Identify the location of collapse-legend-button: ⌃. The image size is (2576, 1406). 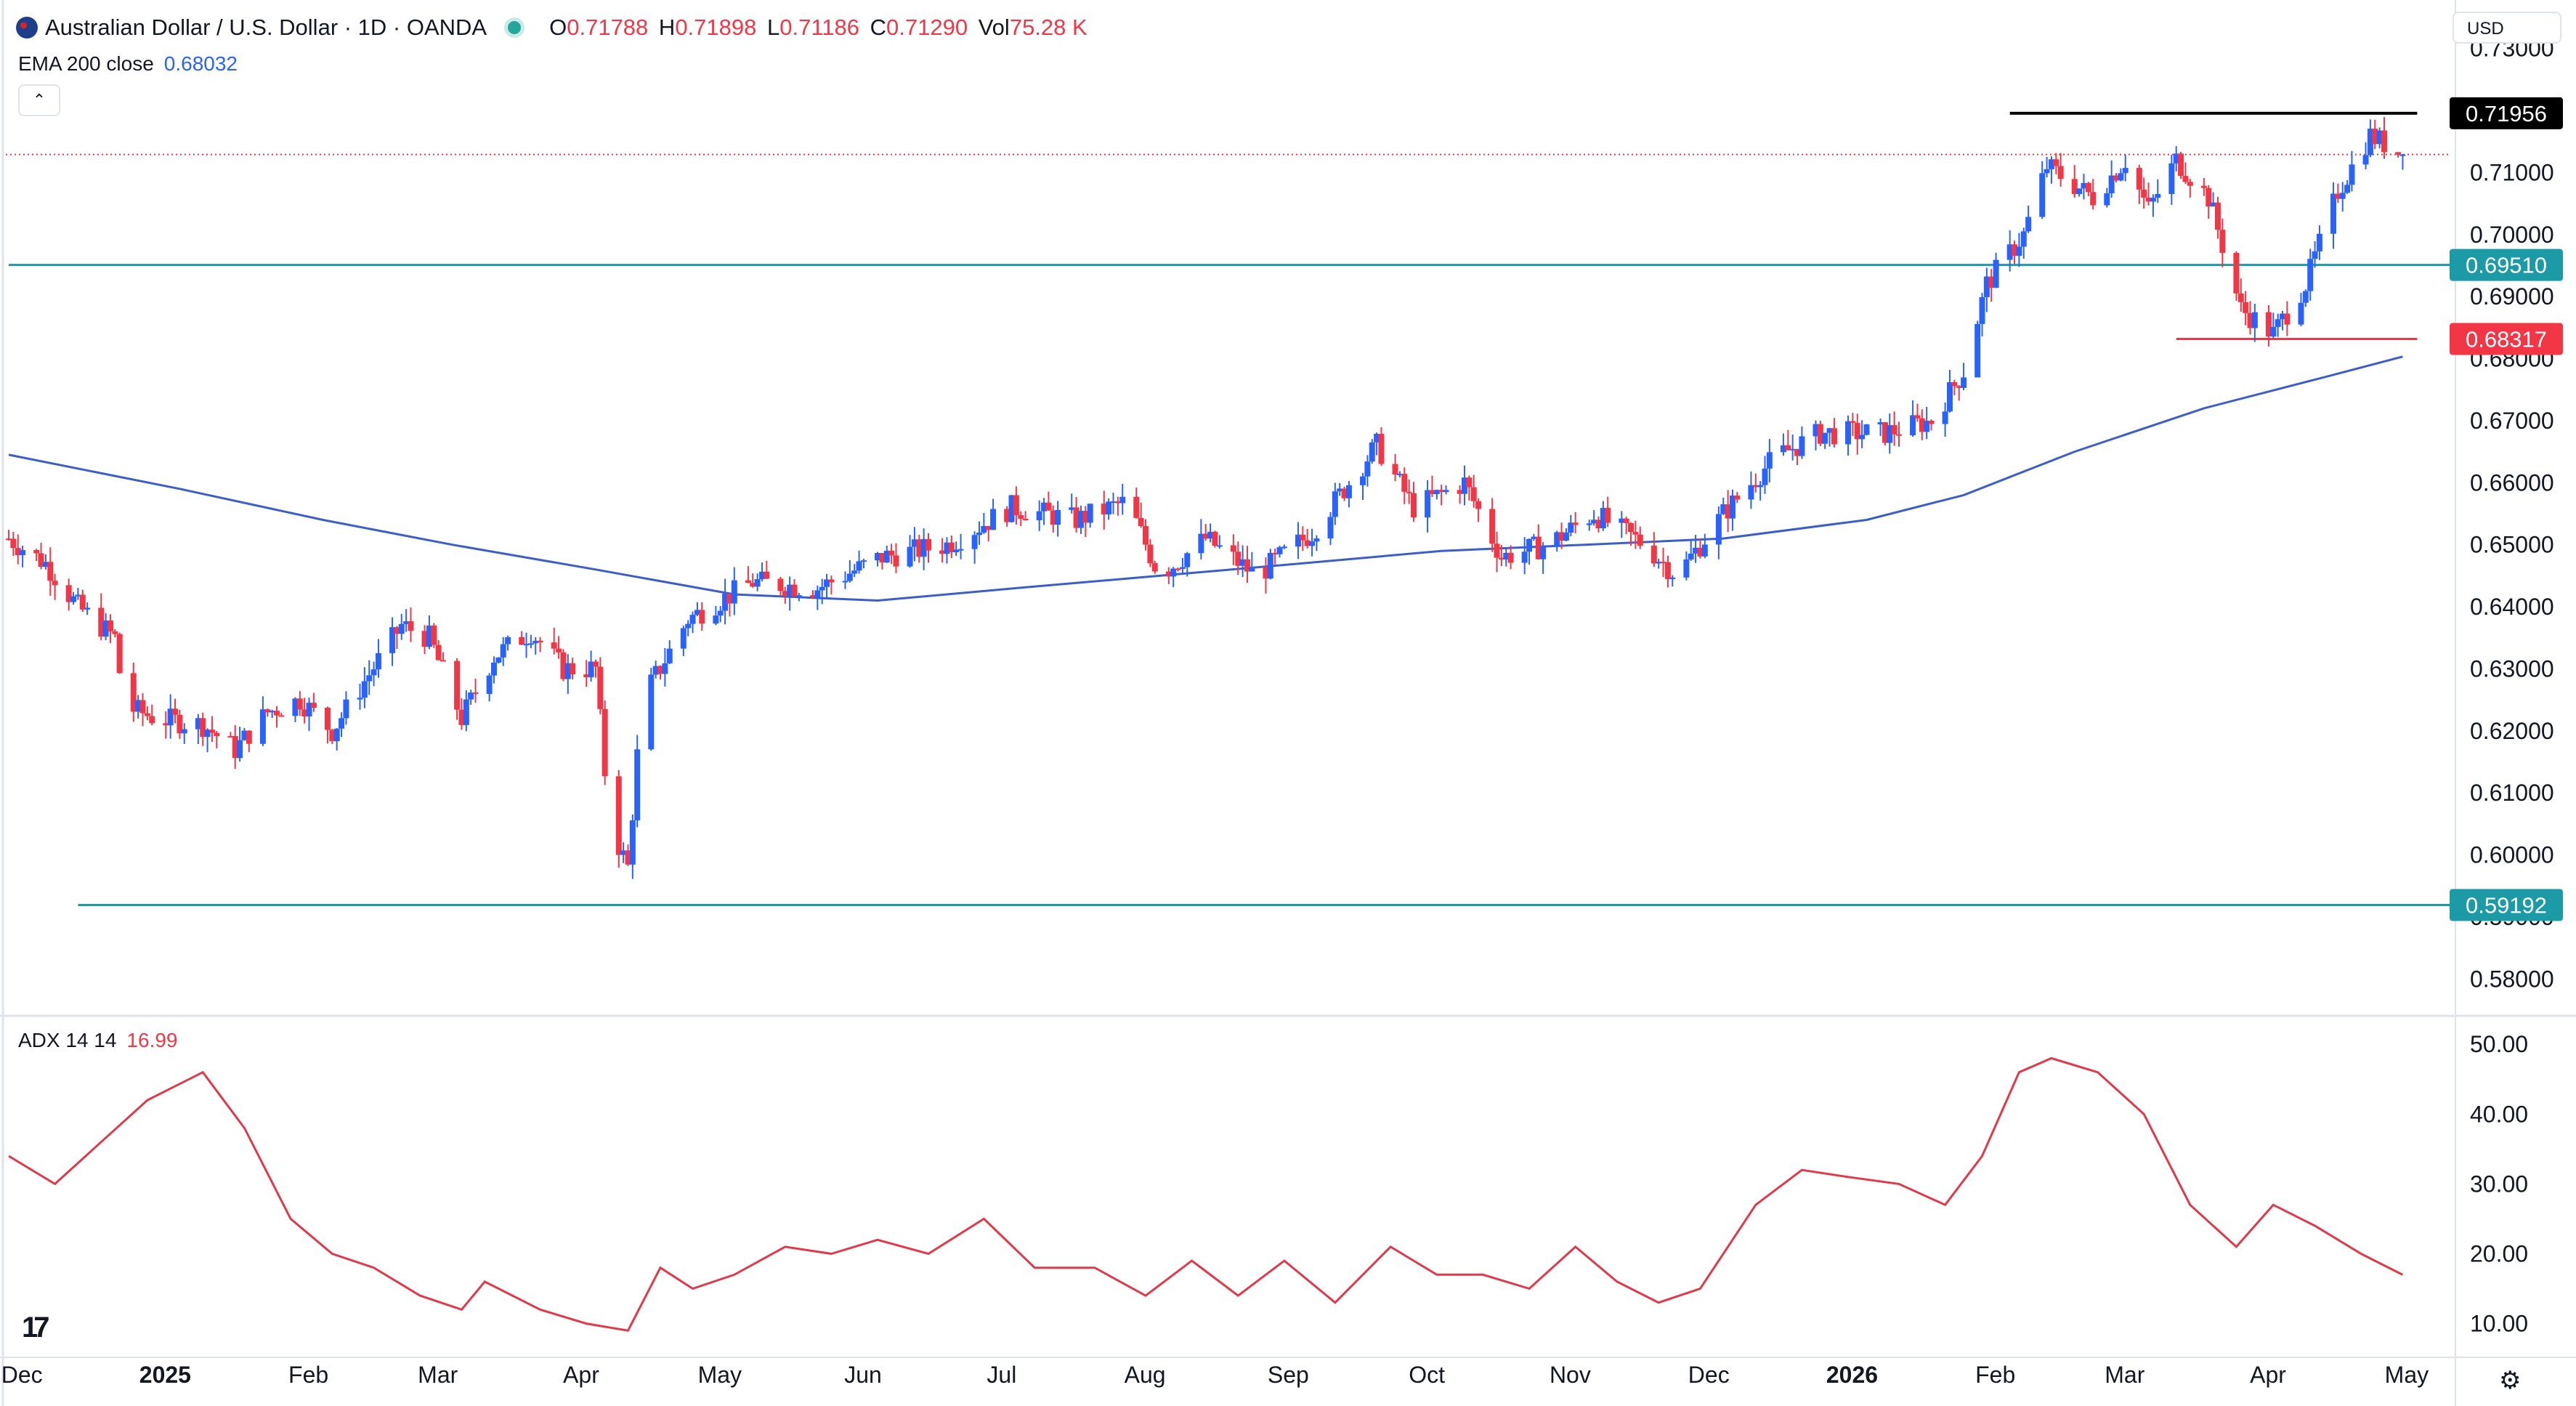
(39, 100).